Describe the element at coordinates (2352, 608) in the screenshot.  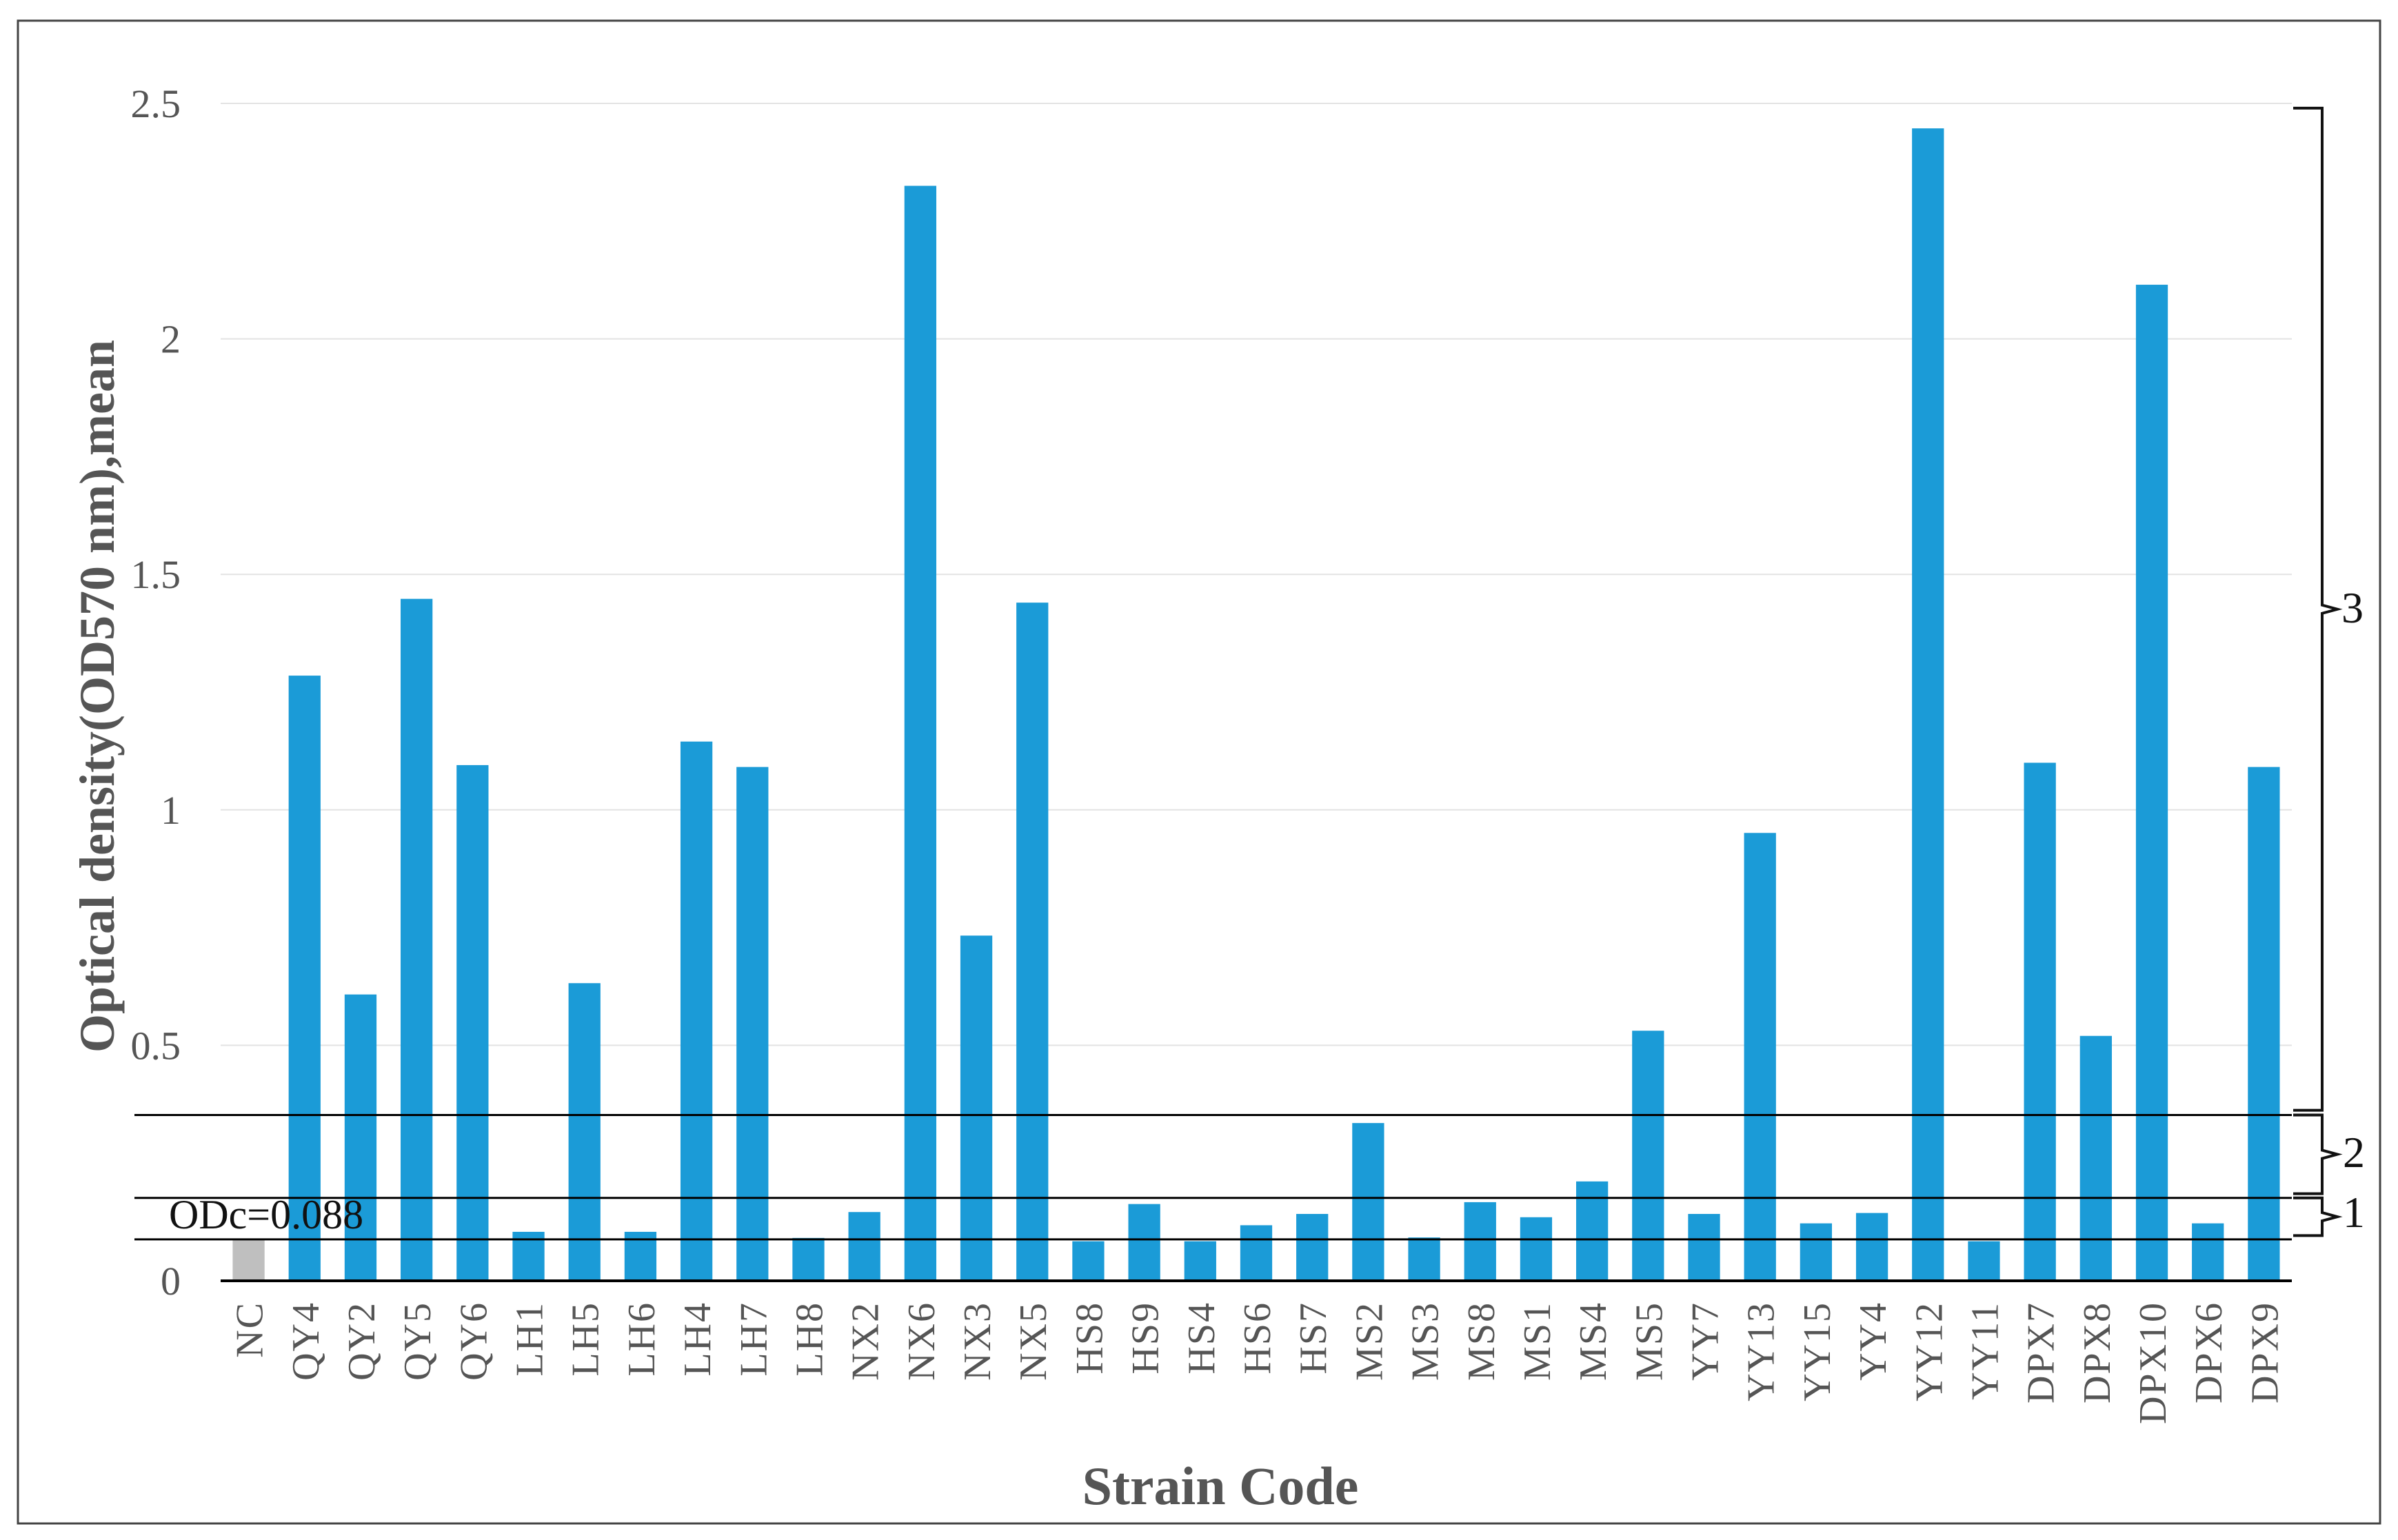
I see `group-label-3: 3` at that location.